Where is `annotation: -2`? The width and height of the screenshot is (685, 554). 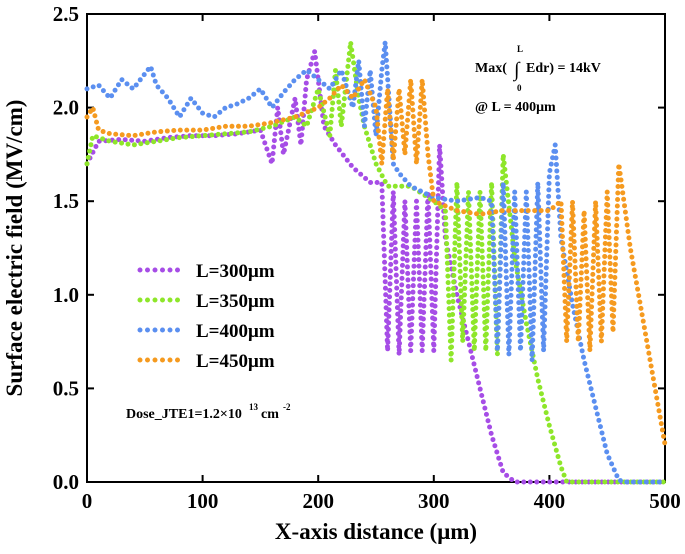 annotation: -2 is located at coordinates (287, 407).